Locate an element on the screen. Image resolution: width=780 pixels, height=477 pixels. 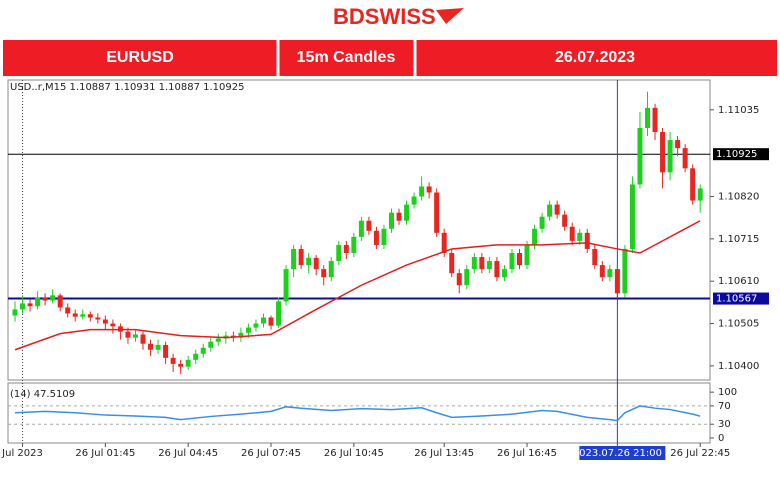
indicator-tick-label: 100 is located at coordinates (727, 392).